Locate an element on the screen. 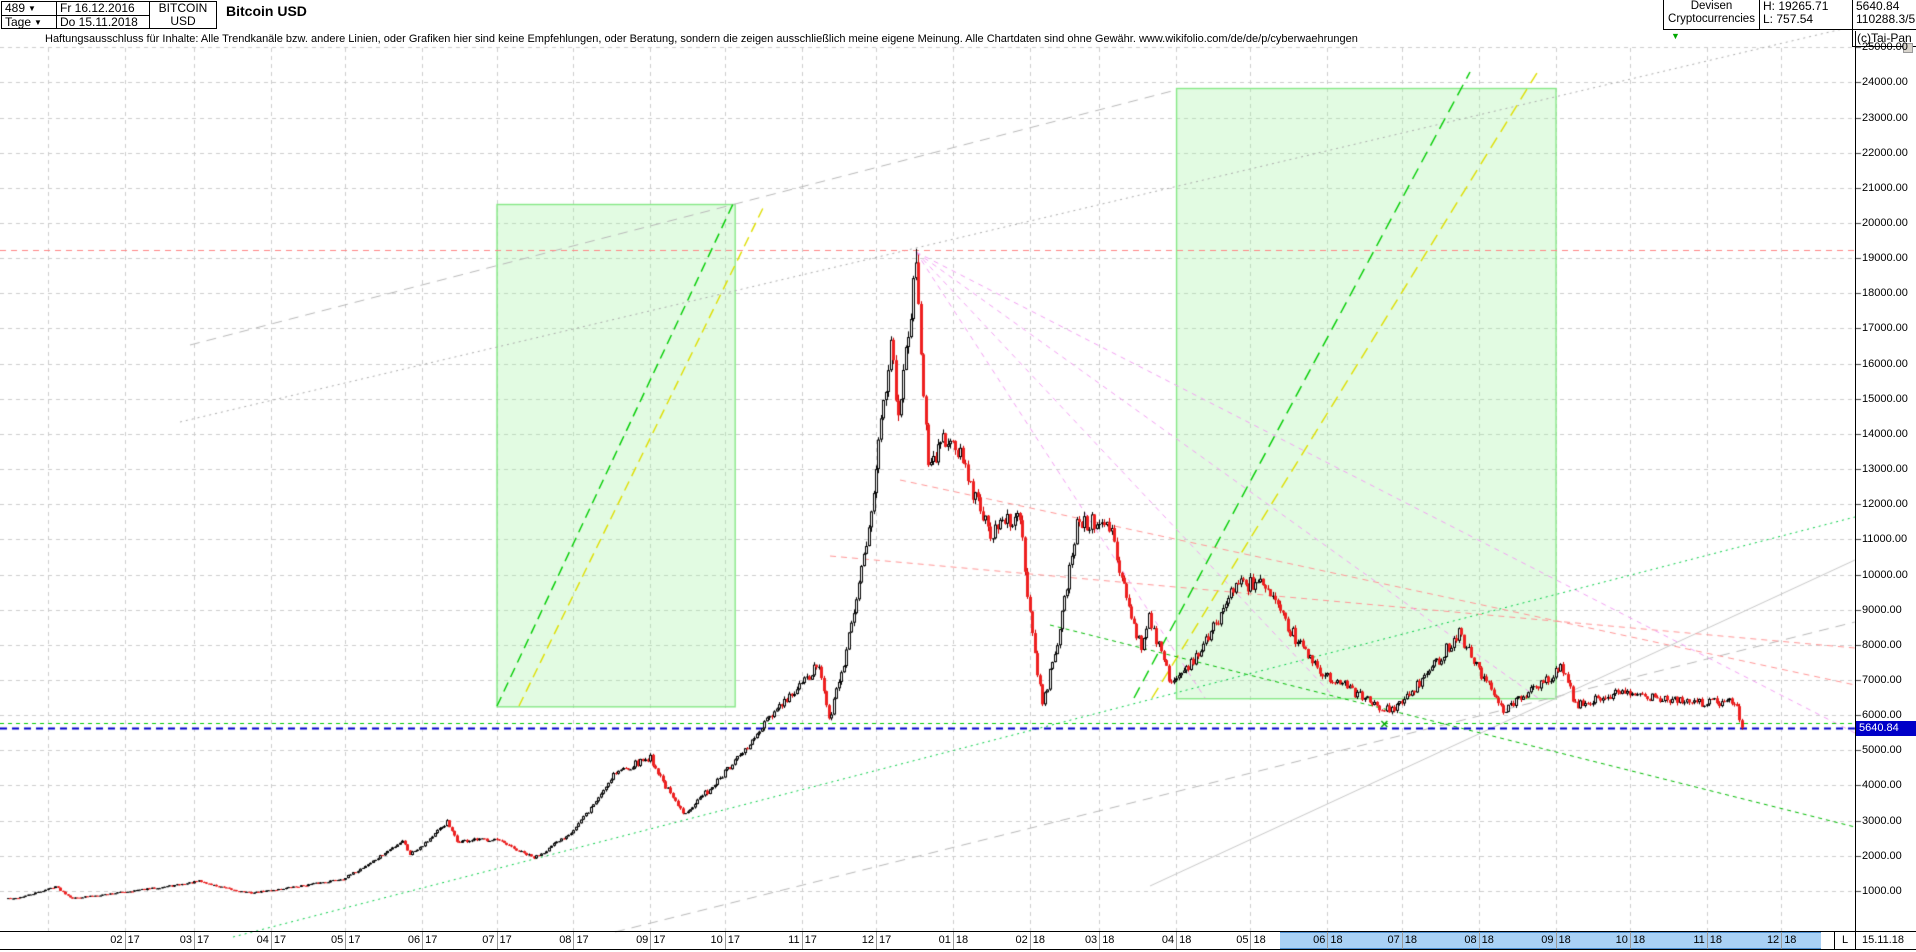 This screenshot has height=952, width=1916. date-range-cell: Fr 16.12.2016 Do 15.11.2018 is located at coordinates (103, 15).